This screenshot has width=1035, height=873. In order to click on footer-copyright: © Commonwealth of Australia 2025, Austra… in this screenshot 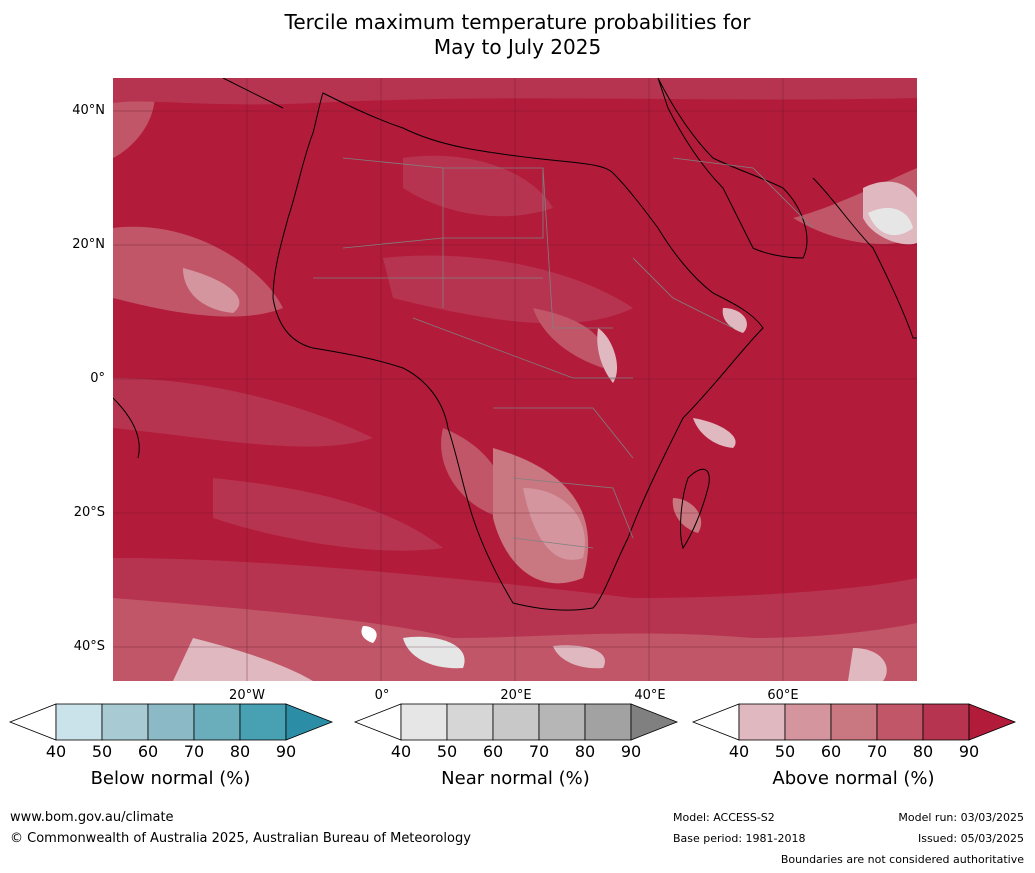, I will do `click(240, 838)`.